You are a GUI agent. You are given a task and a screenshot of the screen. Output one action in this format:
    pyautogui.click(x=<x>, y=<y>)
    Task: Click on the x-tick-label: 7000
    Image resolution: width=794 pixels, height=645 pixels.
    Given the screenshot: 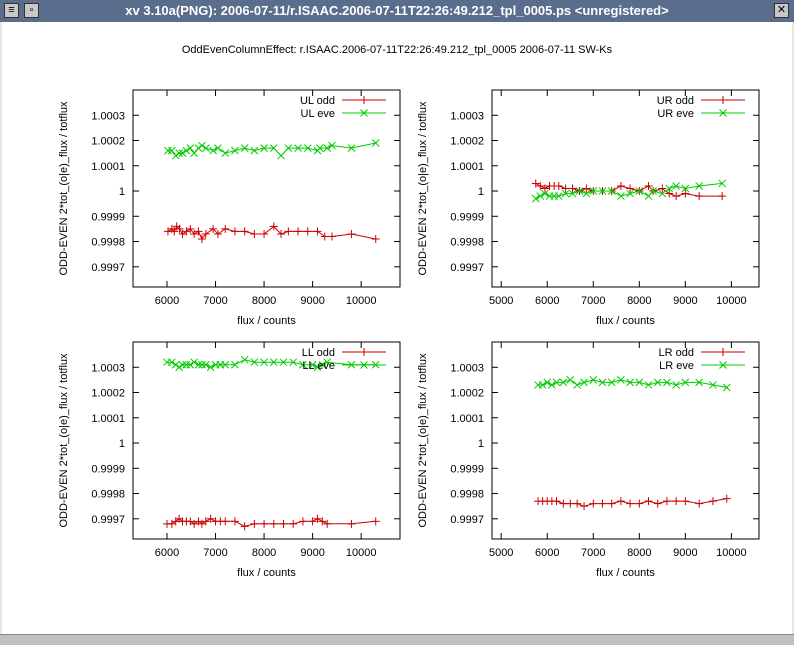 What is the action you would take?
    pyautogui.click(x=593, y=301)
    